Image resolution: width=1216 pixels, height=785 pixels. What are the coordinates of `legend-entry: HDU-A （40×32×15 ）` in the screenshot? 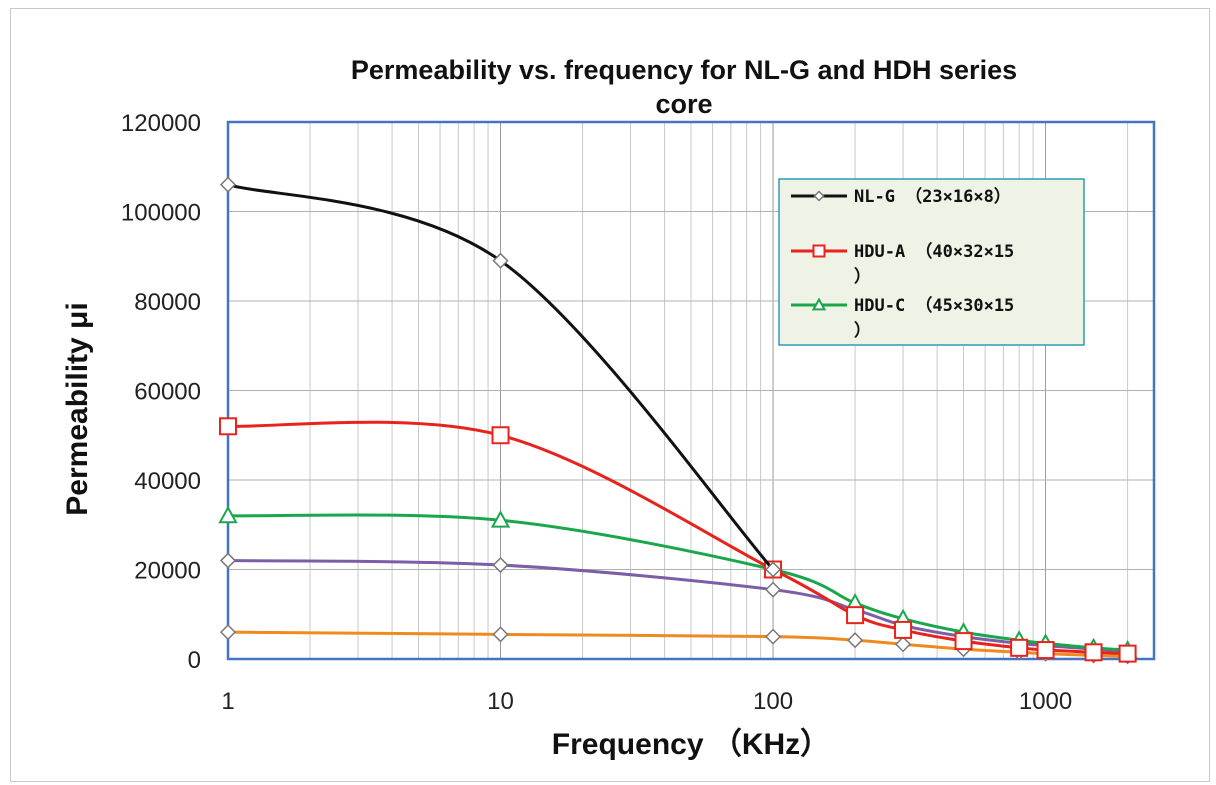 It's located at (902, 264).